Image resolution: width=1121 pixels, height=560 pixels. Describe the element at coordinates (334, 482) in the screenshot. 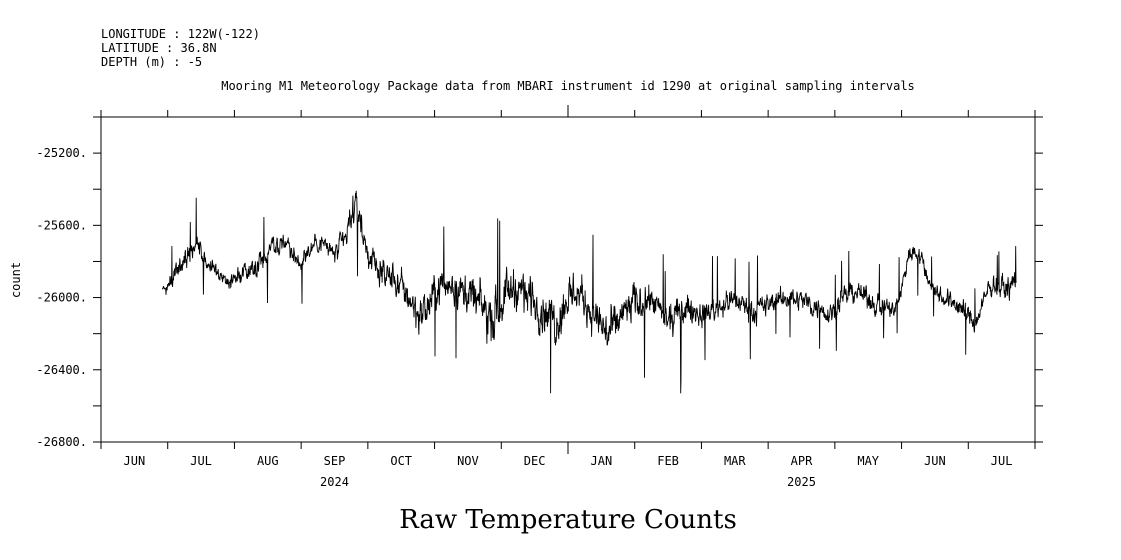

I see `x-year-label: 2024` at that location.